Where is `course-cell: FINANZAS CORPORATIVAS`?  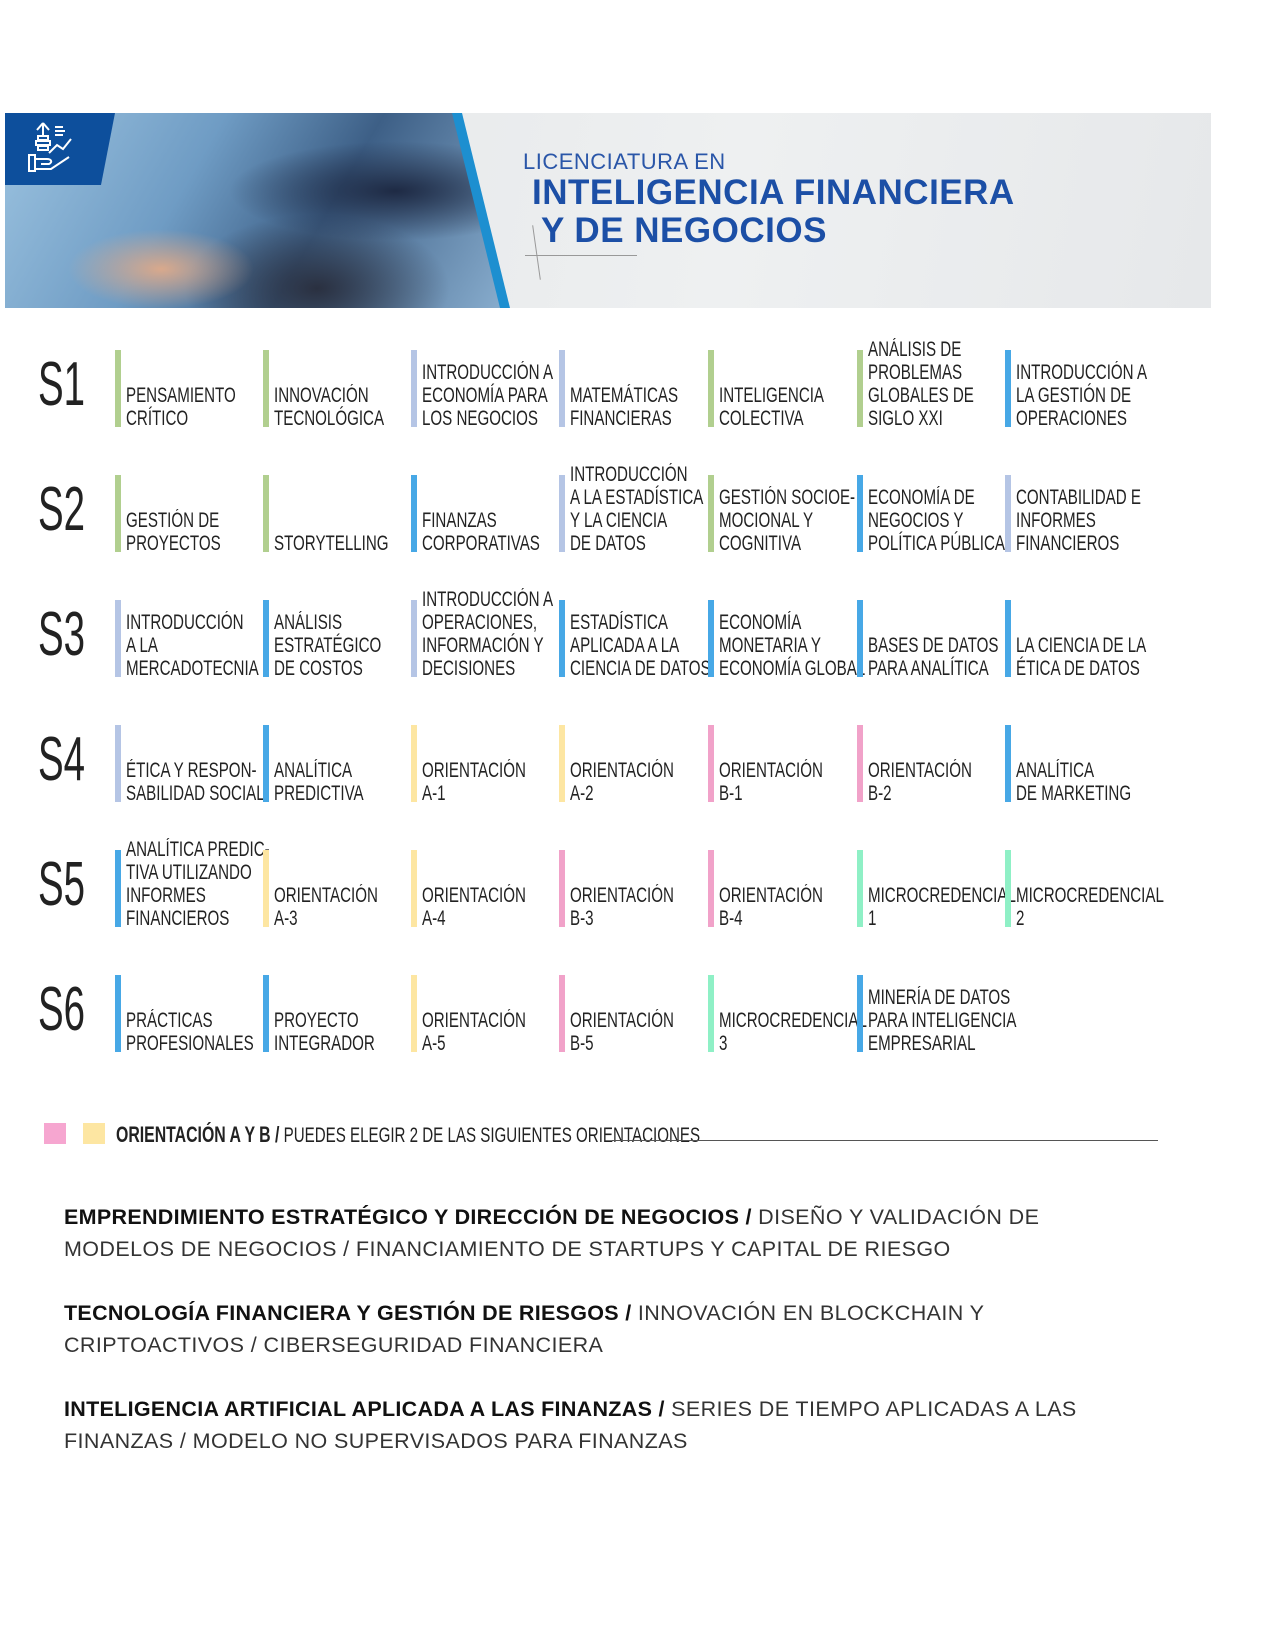 course-cell: FINANZAS CORPORATIVAS is located at coordinates (481, 515).